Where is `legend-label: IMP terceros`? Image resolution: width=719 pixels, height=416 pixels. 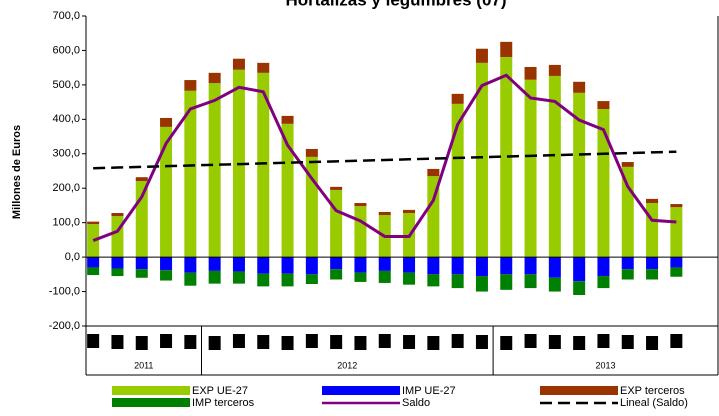
legend-label: IMP terceros is located at coordinates (223, 403).